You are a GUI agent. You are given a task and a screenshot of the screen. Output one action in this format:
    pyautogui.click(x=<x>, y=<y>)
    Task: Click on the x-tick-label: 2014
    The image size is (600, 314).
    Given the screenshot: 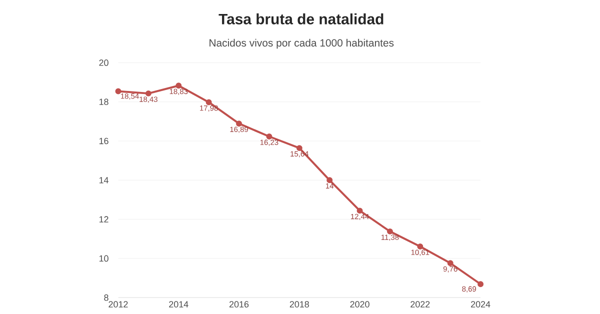 What is the action you would take?
    pyautogui.click(x=178, y=304)
    